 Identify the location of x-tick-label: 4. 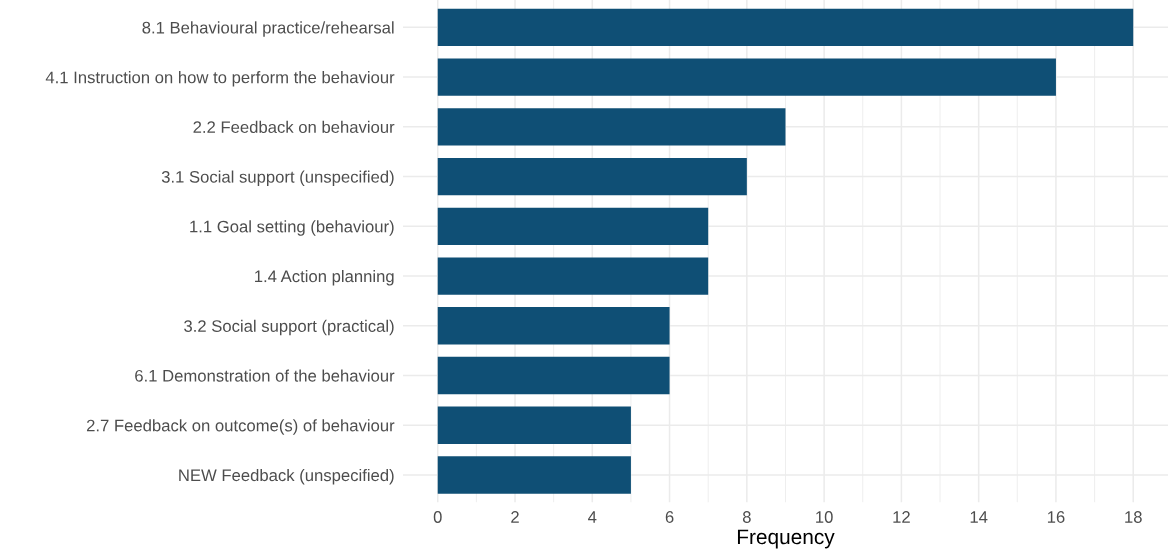
(592, 517).